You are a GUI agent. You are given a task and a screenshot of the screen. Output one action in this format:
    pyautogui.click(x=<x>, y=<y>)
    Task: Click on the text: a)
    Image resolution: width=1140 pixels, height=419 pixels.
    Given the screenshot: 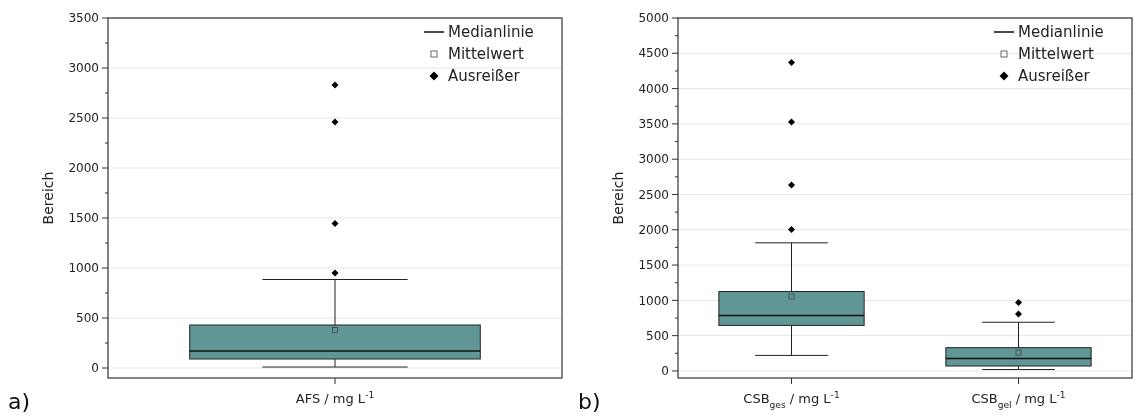 What is the action you would take?
    pyautogui.click(x=19, y=401)
    